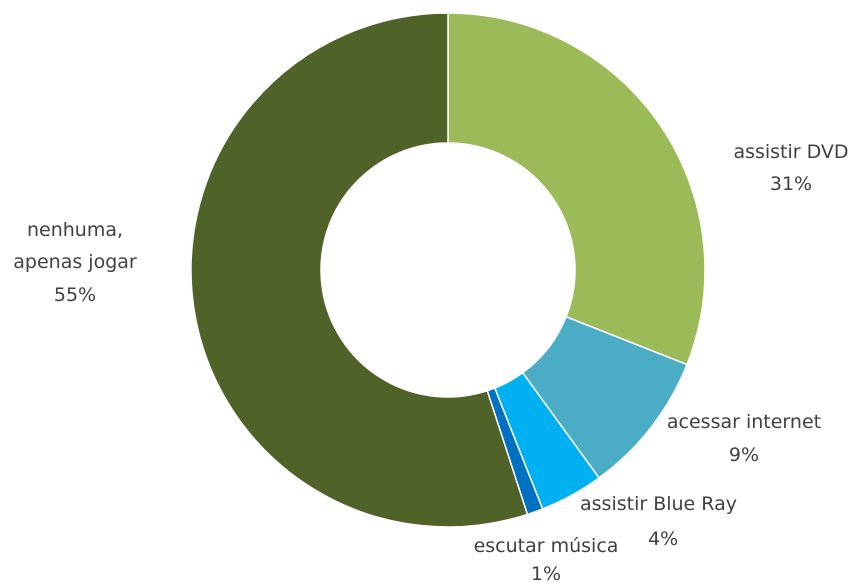  I want to click on data-label-escutar-musica-name: escutar música, so click(546, 546).